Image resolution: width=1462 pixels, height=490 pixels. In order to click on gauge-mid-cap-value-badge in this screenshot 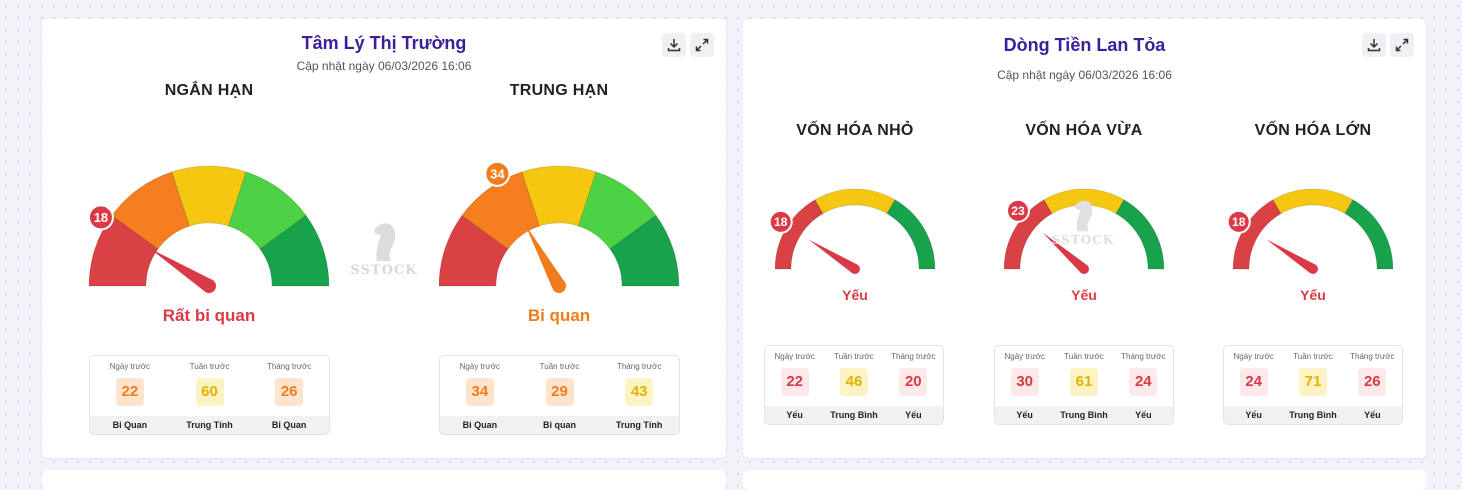, I will do `click(1017, 210)`.